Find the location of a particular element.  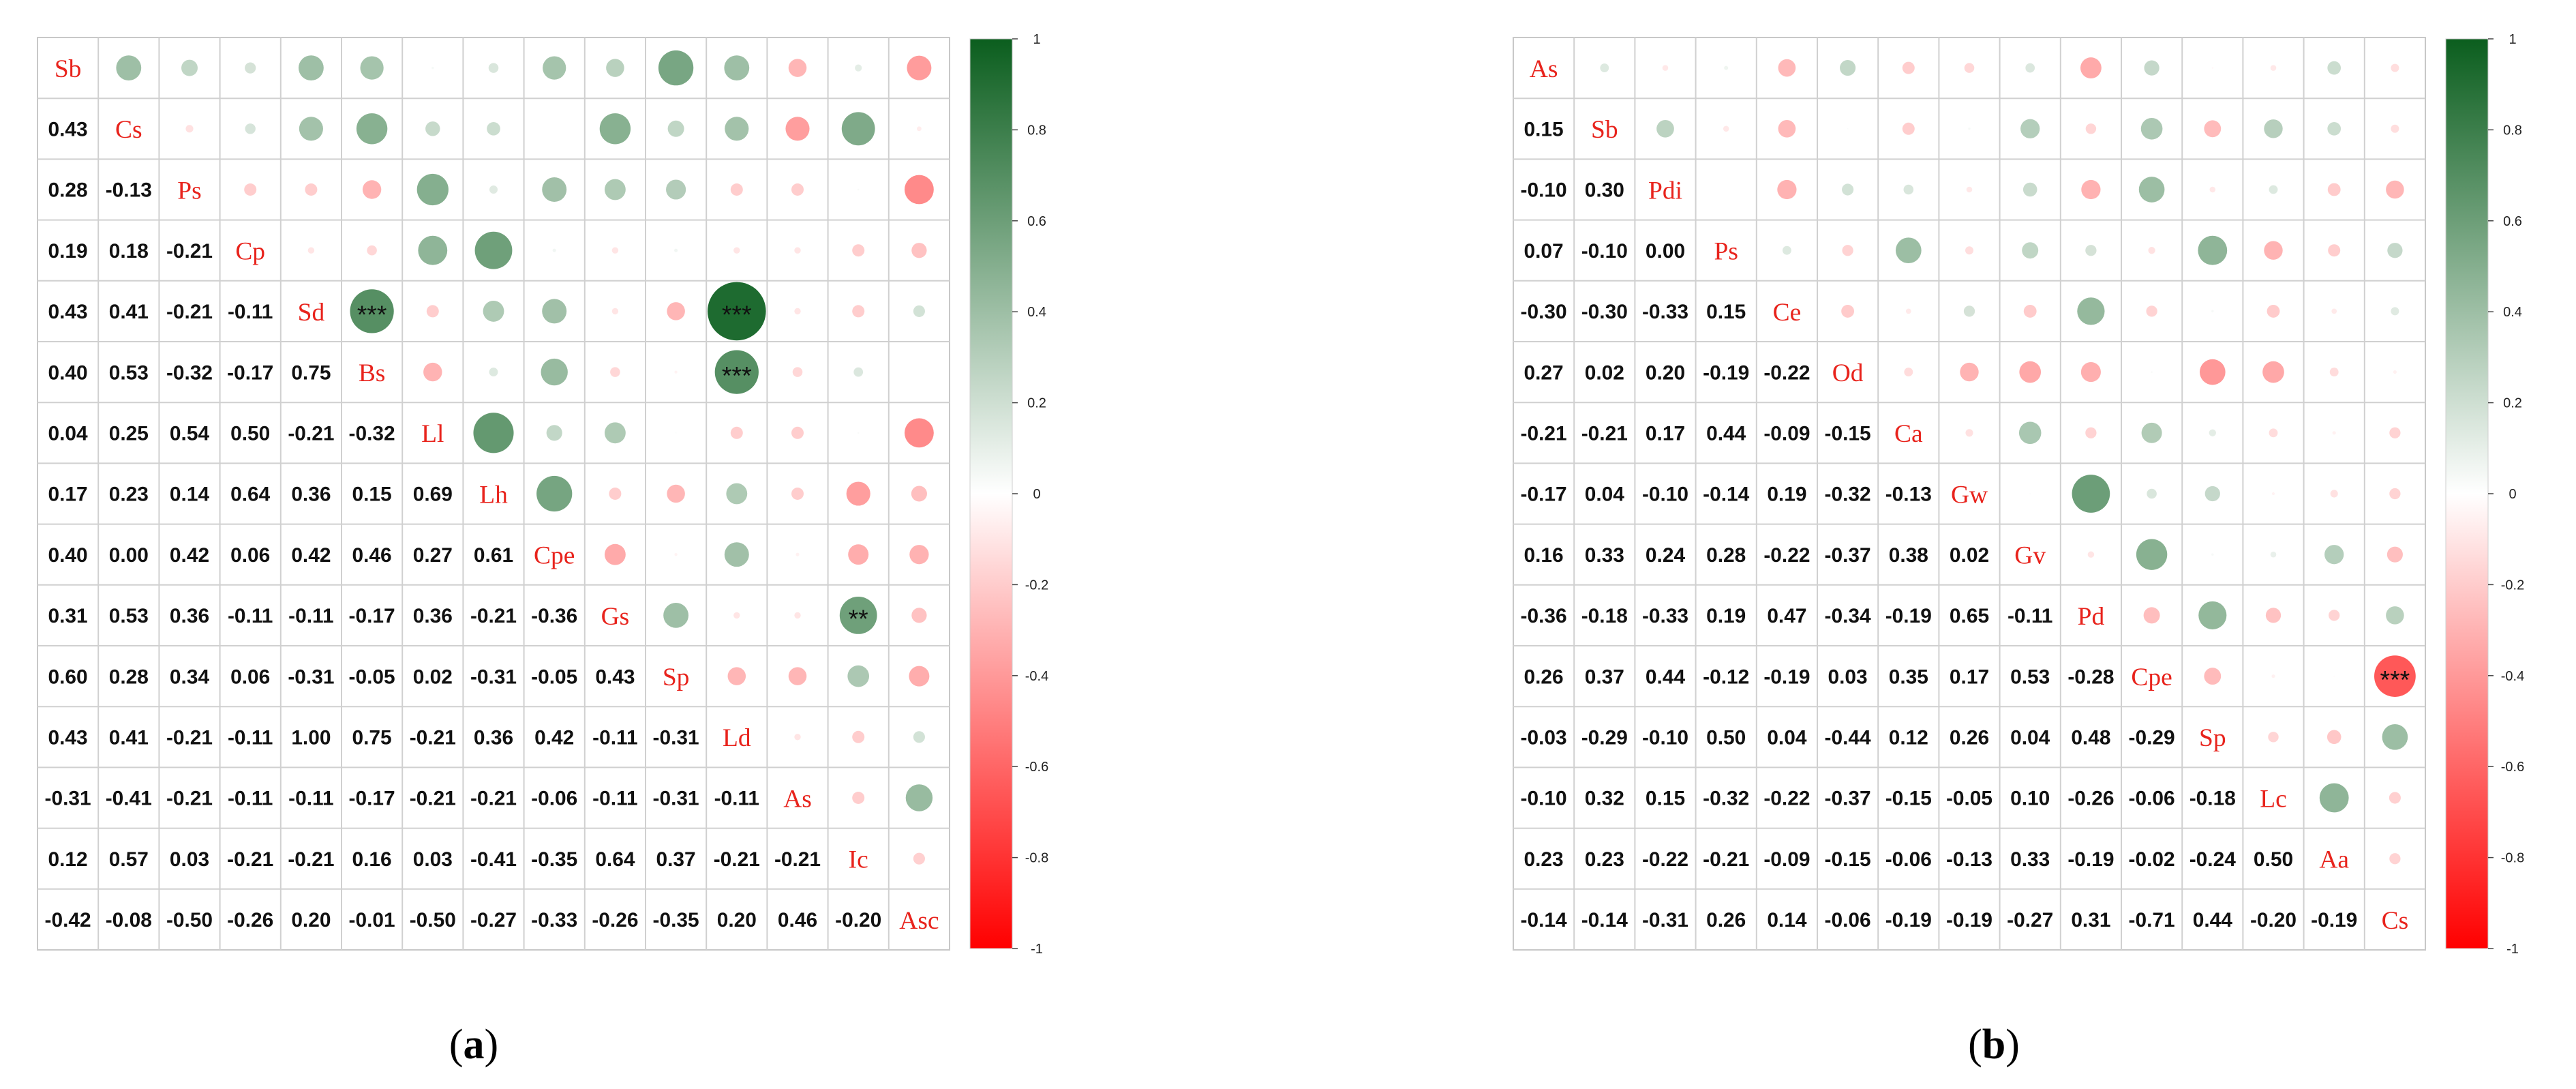

panel-b-label: (b) is located at coordinates (1994, 1044).